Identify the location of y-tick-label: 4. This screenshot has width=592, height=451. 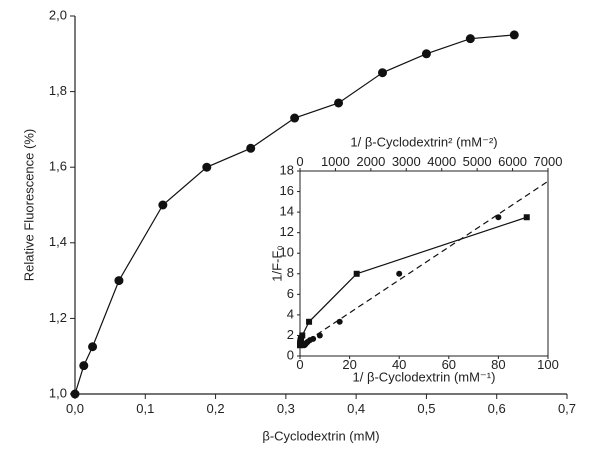
(290, 313).